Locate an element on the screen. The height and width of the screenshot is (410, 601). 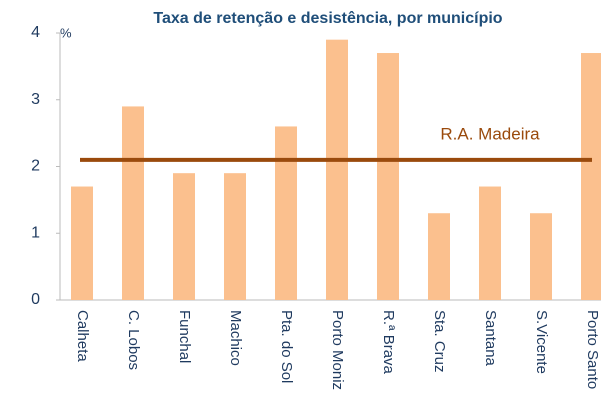
y-tick-label: 1 is located at coordinates (35, 232).